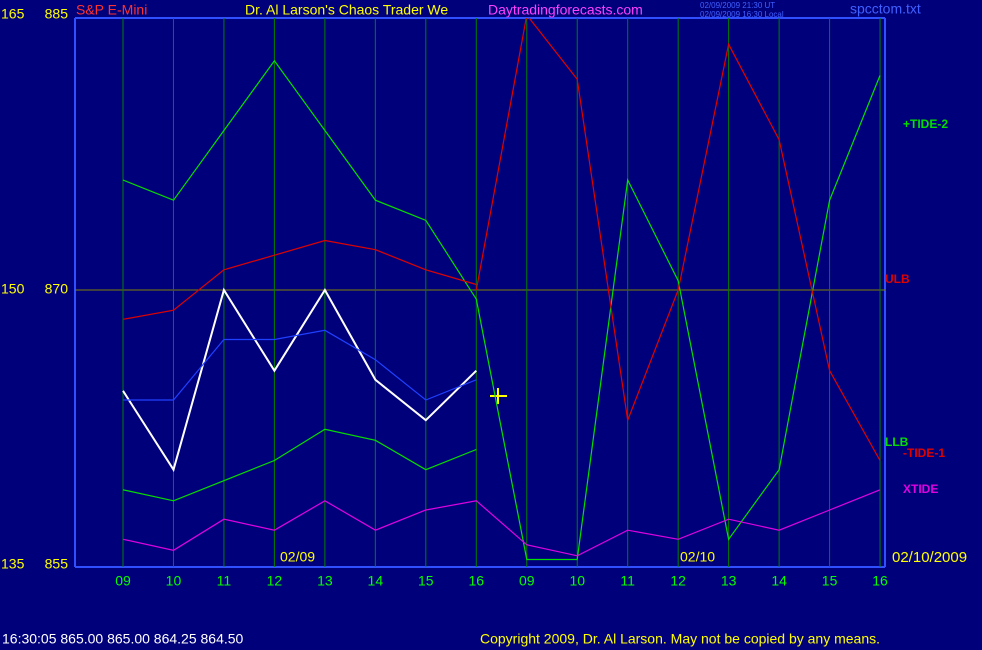 The width and height of the screenshot is (982, 650). I want to click on series-label: LLB, so click(897, 442).